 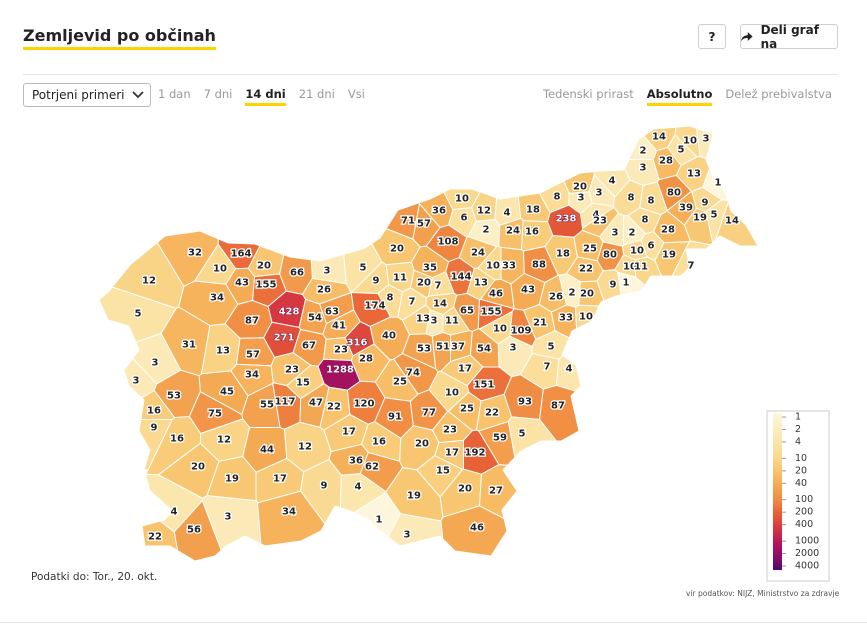 What do you see at coordinates (521, 331) in the screenshot?
I see `municipality-value: 109` at bounding box center [521, 331].